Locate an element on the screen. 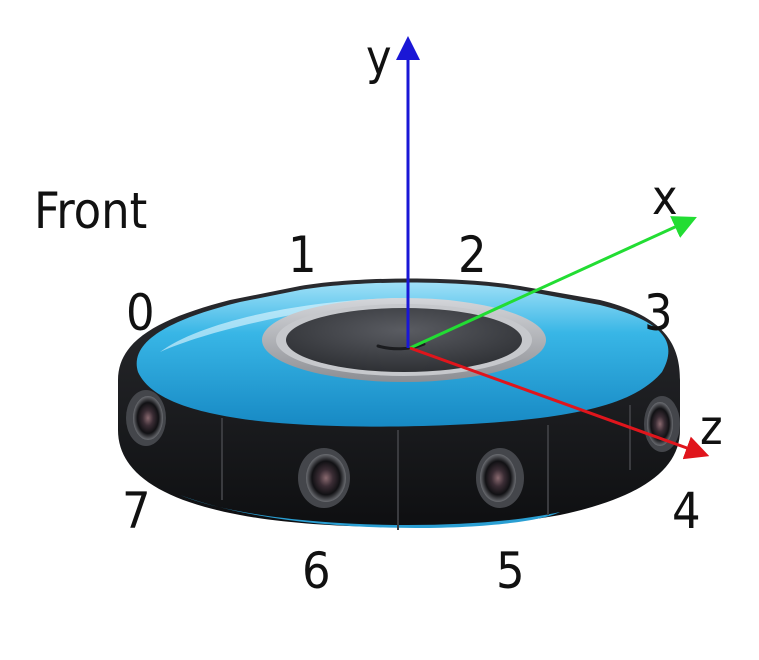  center-button is located at coordinates (404, 340).